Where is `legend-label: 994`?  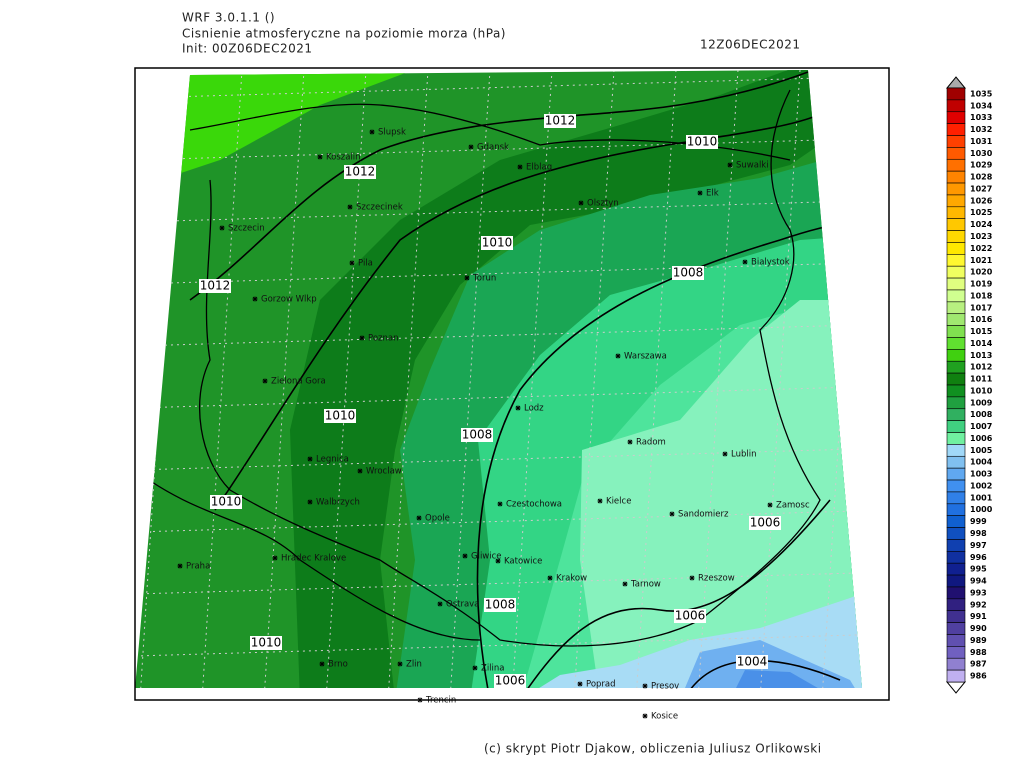
legend-label: 994 is located at coordinates (978, 581).